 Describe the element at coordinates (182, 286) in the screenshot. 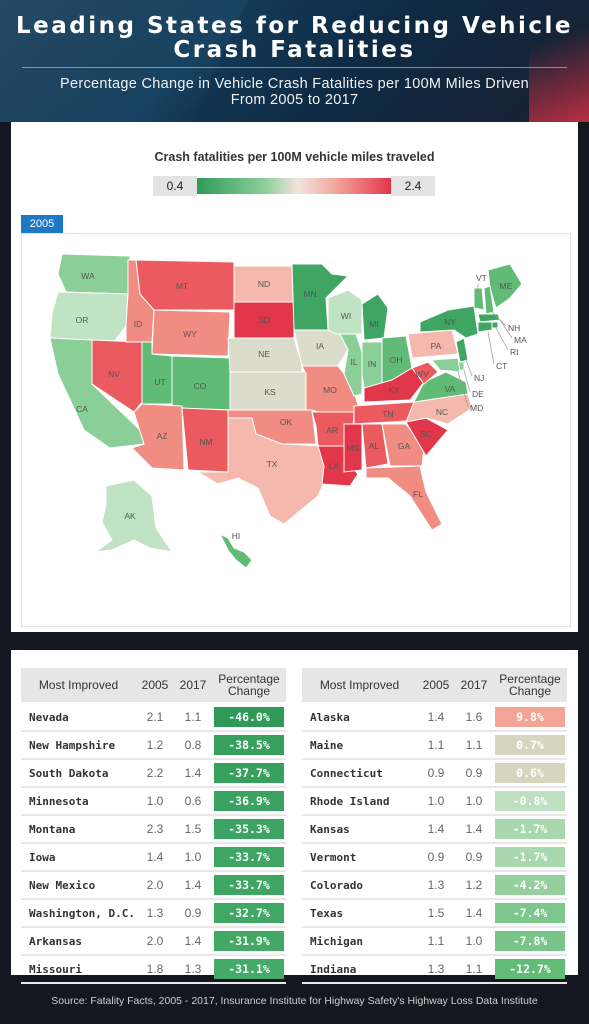

I see `state-label: MT` at that location.